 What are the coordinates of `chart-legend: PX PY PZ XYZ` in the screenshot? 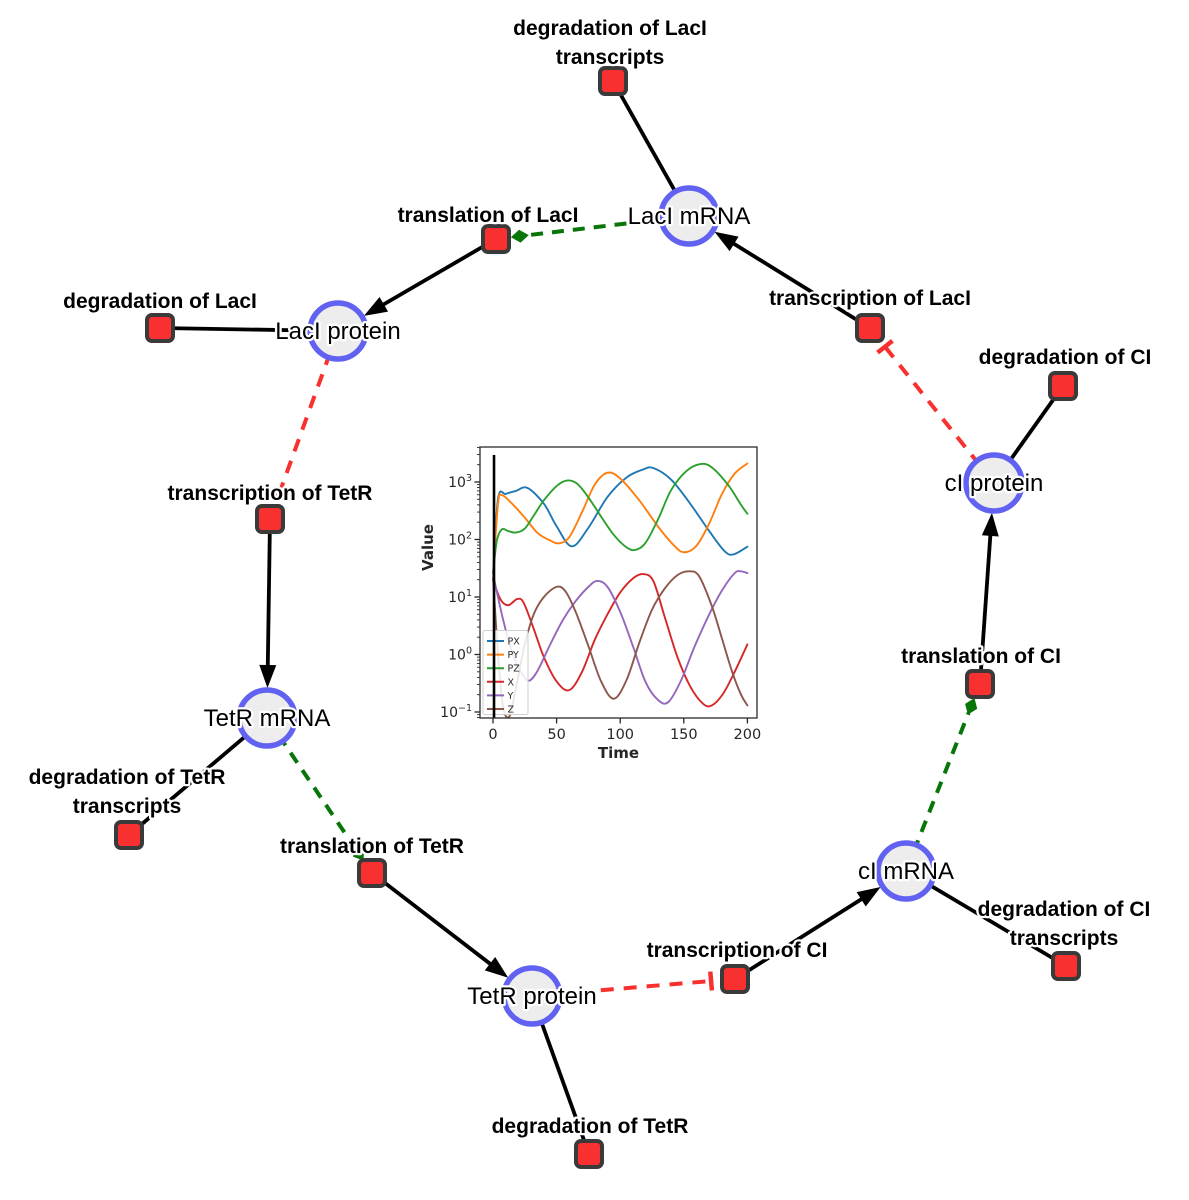 It's located at (505, 673).